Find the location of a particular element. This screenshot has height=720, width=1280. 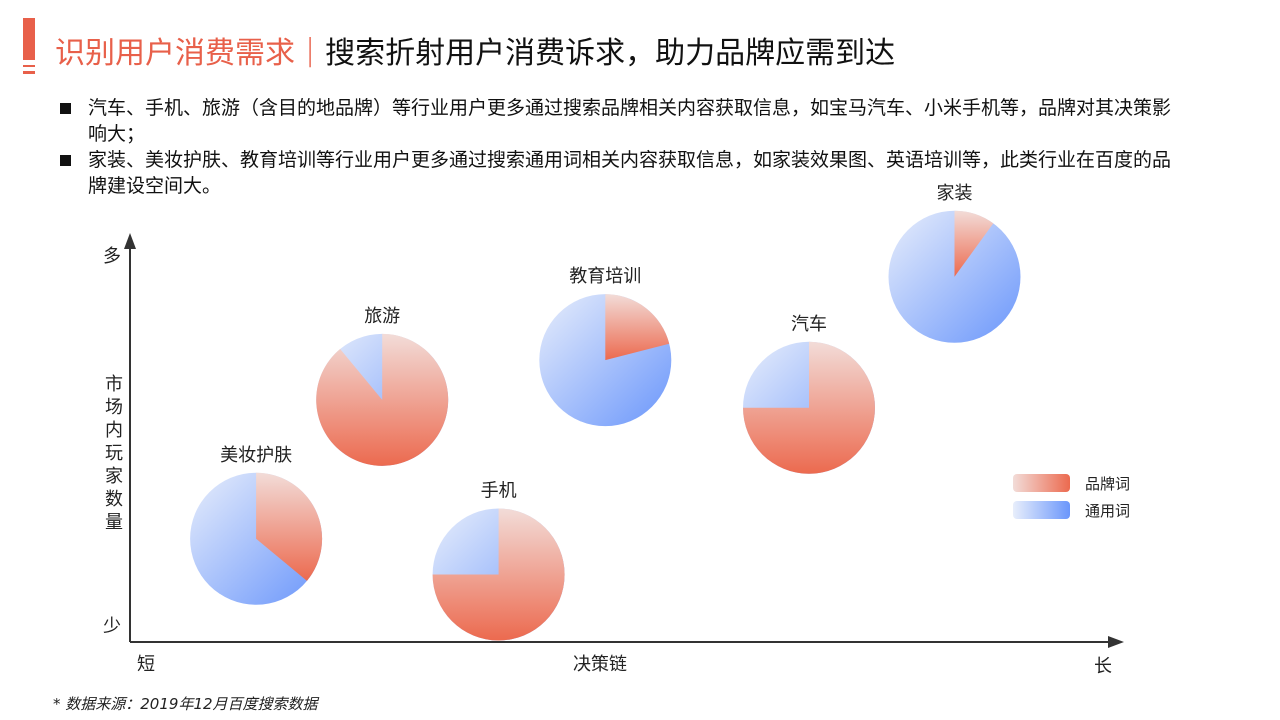

y-tick-high: 多 is located at coordinates (112, 256).